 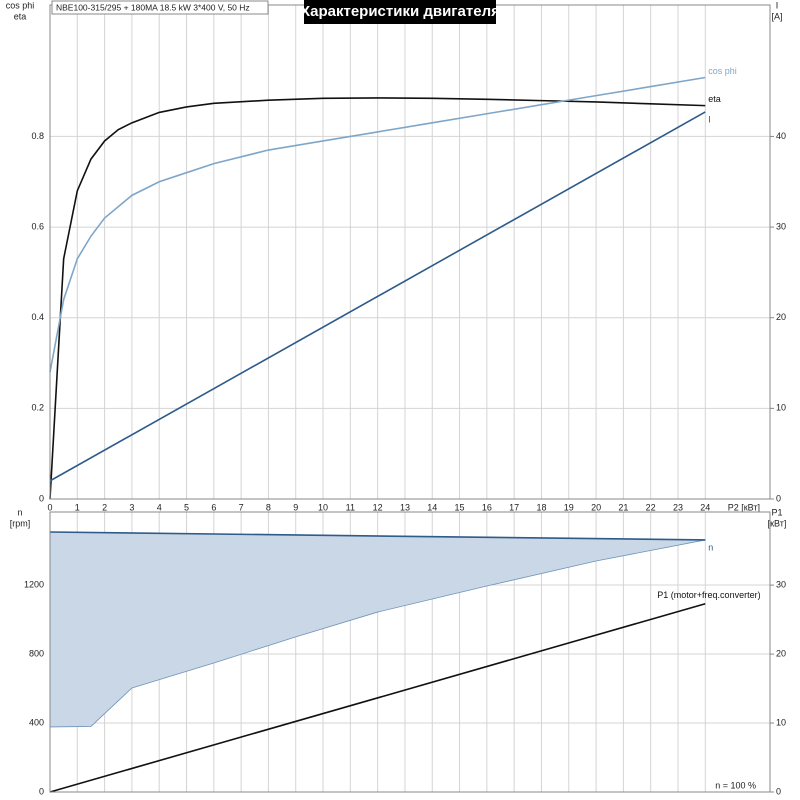 I want to click on x-tick-label: 21, so click(x=623, y=507).